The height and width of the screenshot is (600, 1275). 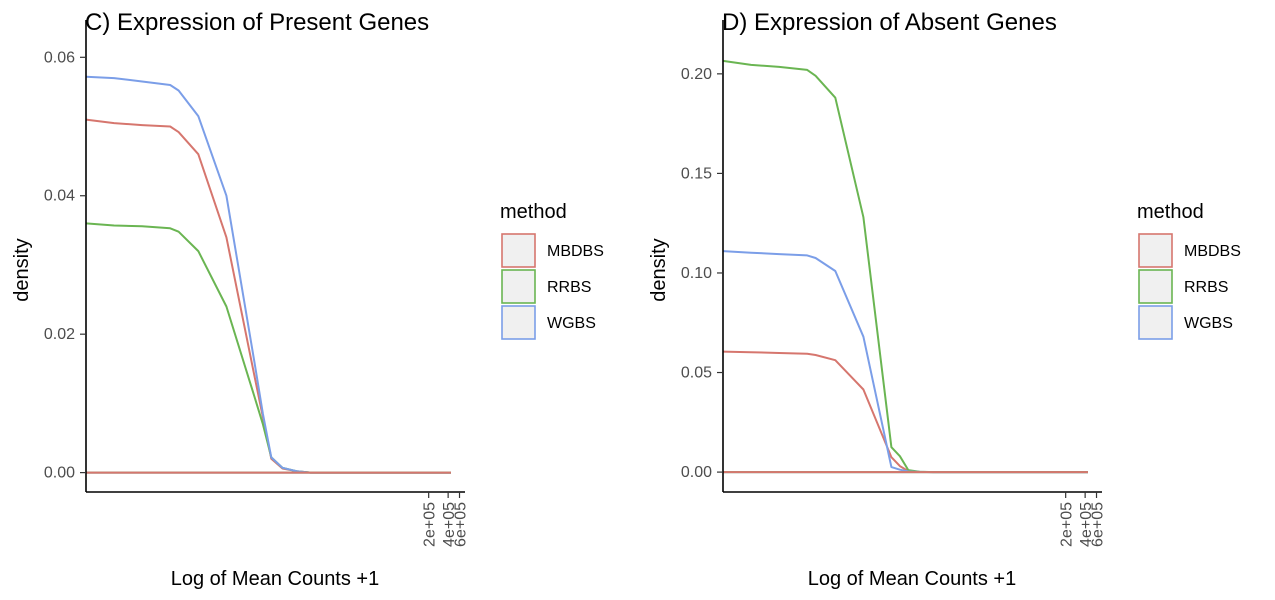 What do you see at coordinates (59, 196) in the screenshot?
I see `y-tick-label: 0.04` at bounding box center [59, 196].